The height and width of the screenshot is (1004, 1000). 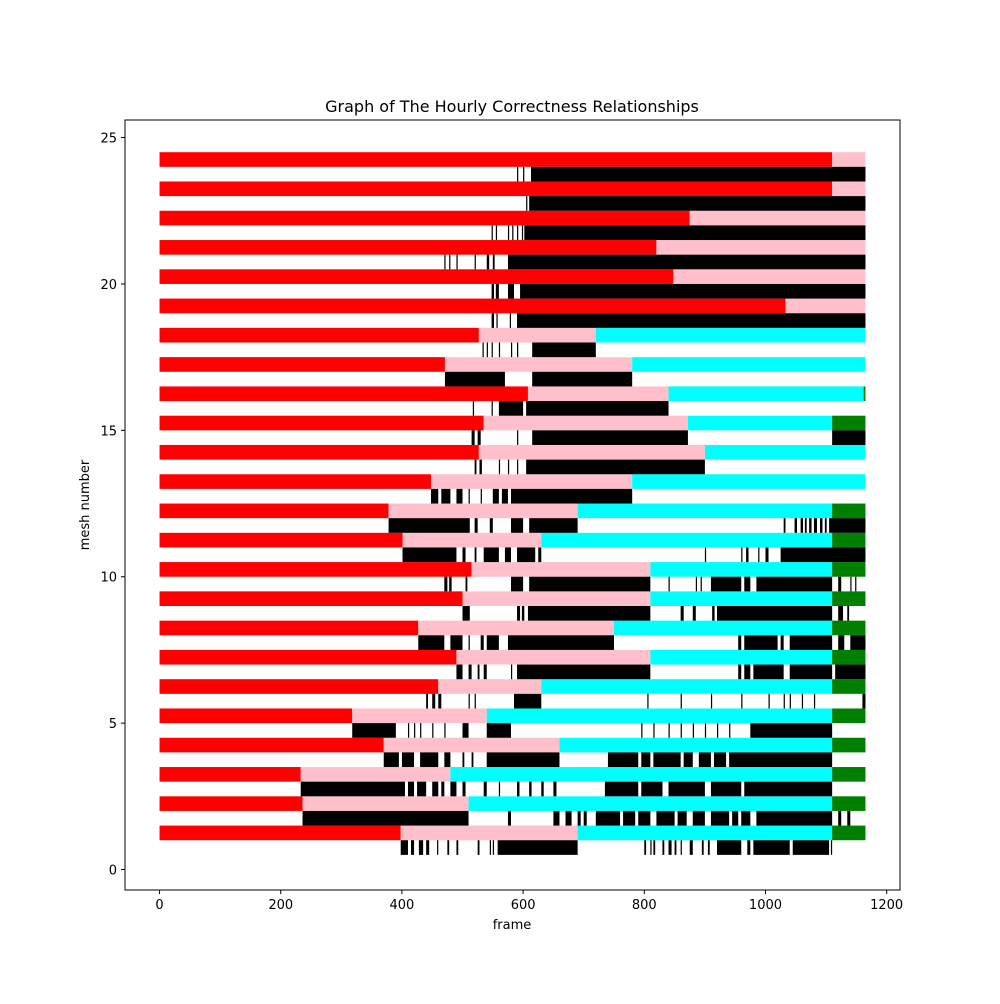 I want to click on y-tick-label: 20, so click(x=108, y=285).